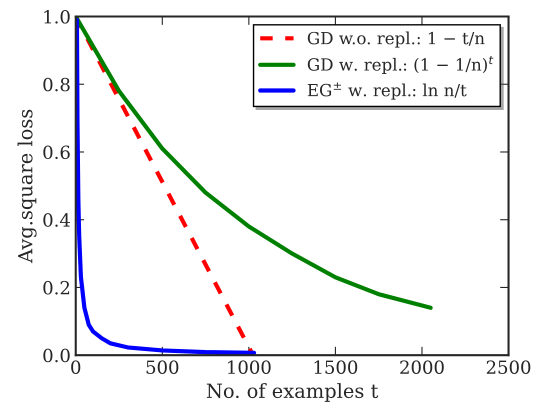 The width and height of the screenshot is (541, 413). What do you see at coordinates (75, 367) in the screenshot?
I see `x-tick-label: 0` at bounding box center [75, 367].